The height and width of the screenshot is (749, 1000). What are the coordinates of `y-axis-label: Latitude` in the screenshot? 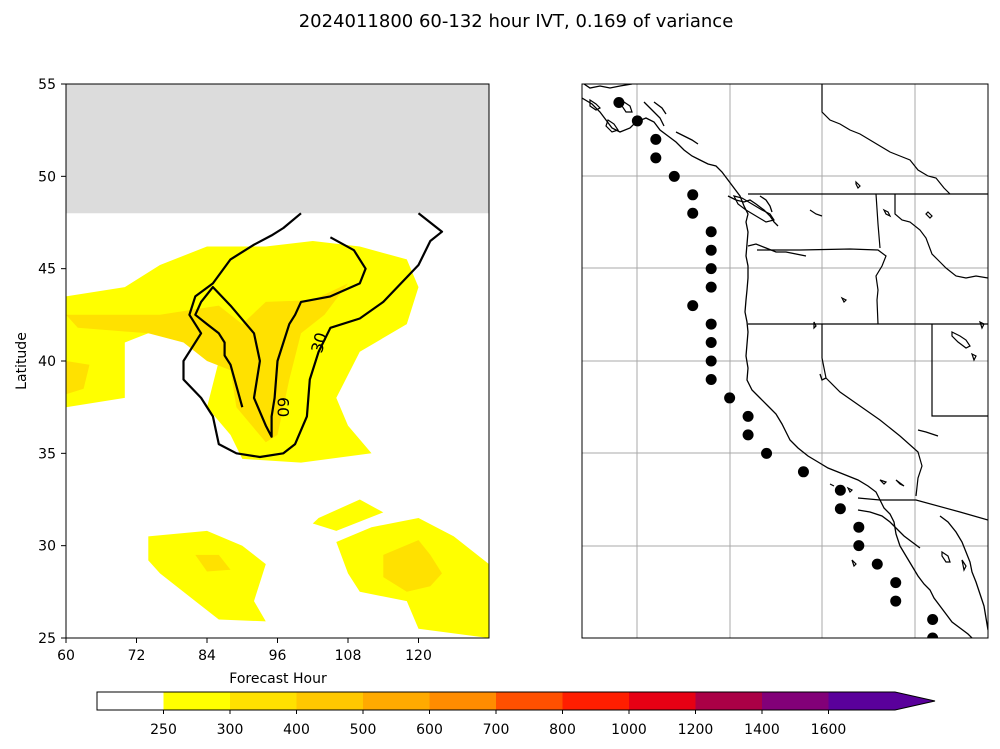 It's located at (22, 361).